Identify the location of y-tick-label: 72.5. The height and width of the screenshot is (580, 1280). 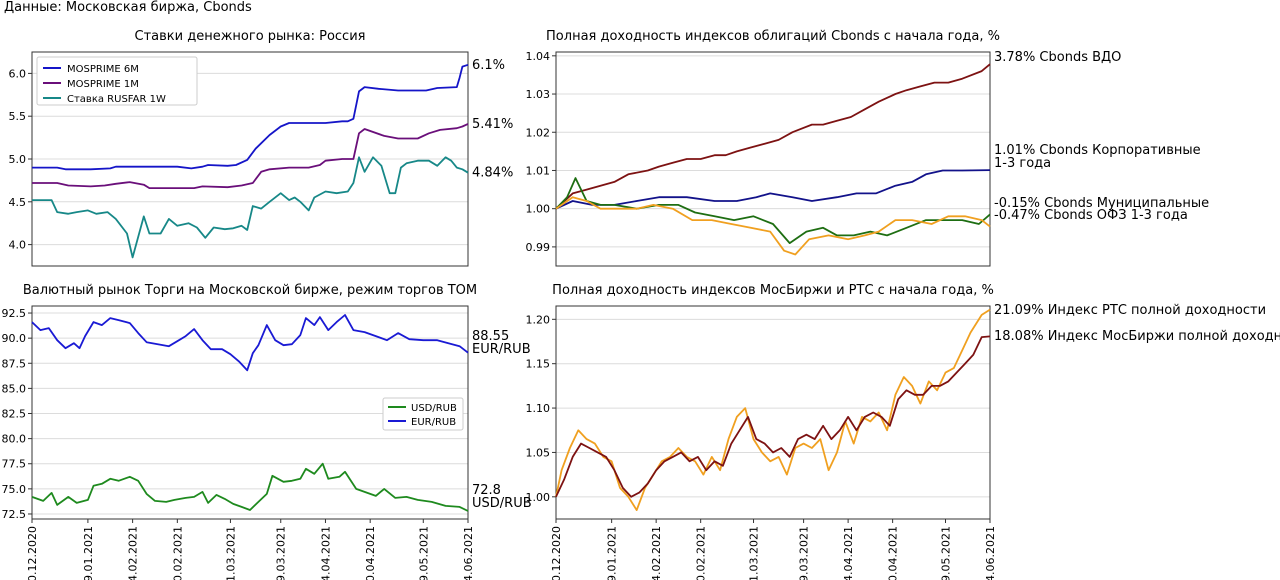
(14, 514).